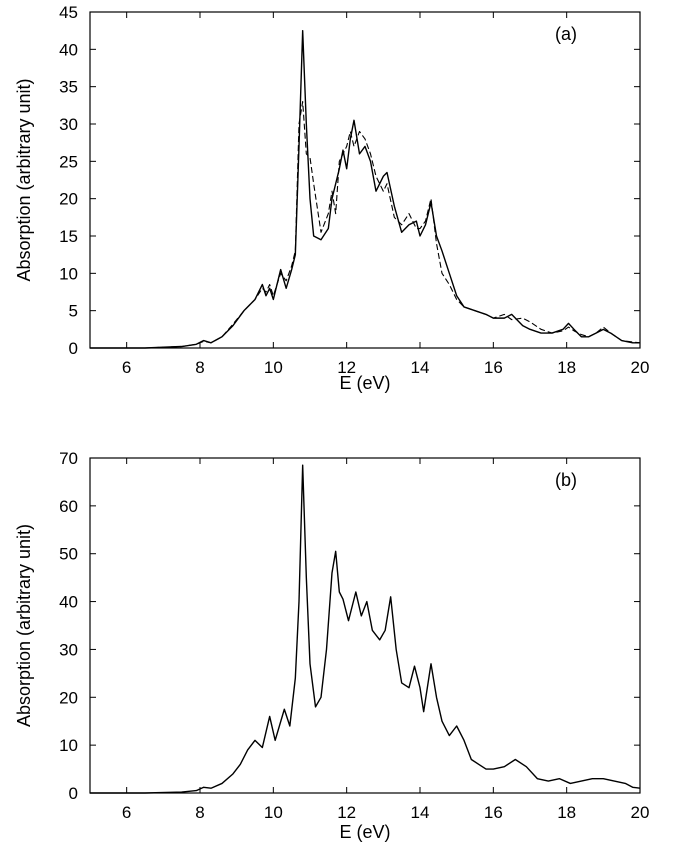 Image resolution: width=679 pixels, height=865 pixels. What do you see at coordinates (73, 311) in the screenshot?
I see `y-tick-label: 5` at bounding box center [73, 311].